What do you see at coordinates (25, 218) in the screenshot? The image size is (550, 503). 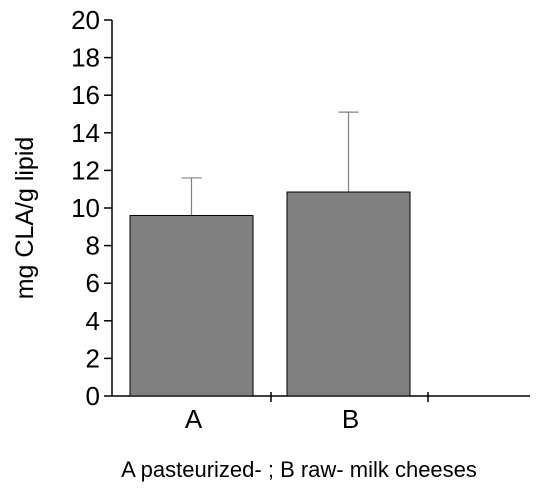 I see `y-axis-title: mg CLA/g lipid` at bounding box center [25, 218].